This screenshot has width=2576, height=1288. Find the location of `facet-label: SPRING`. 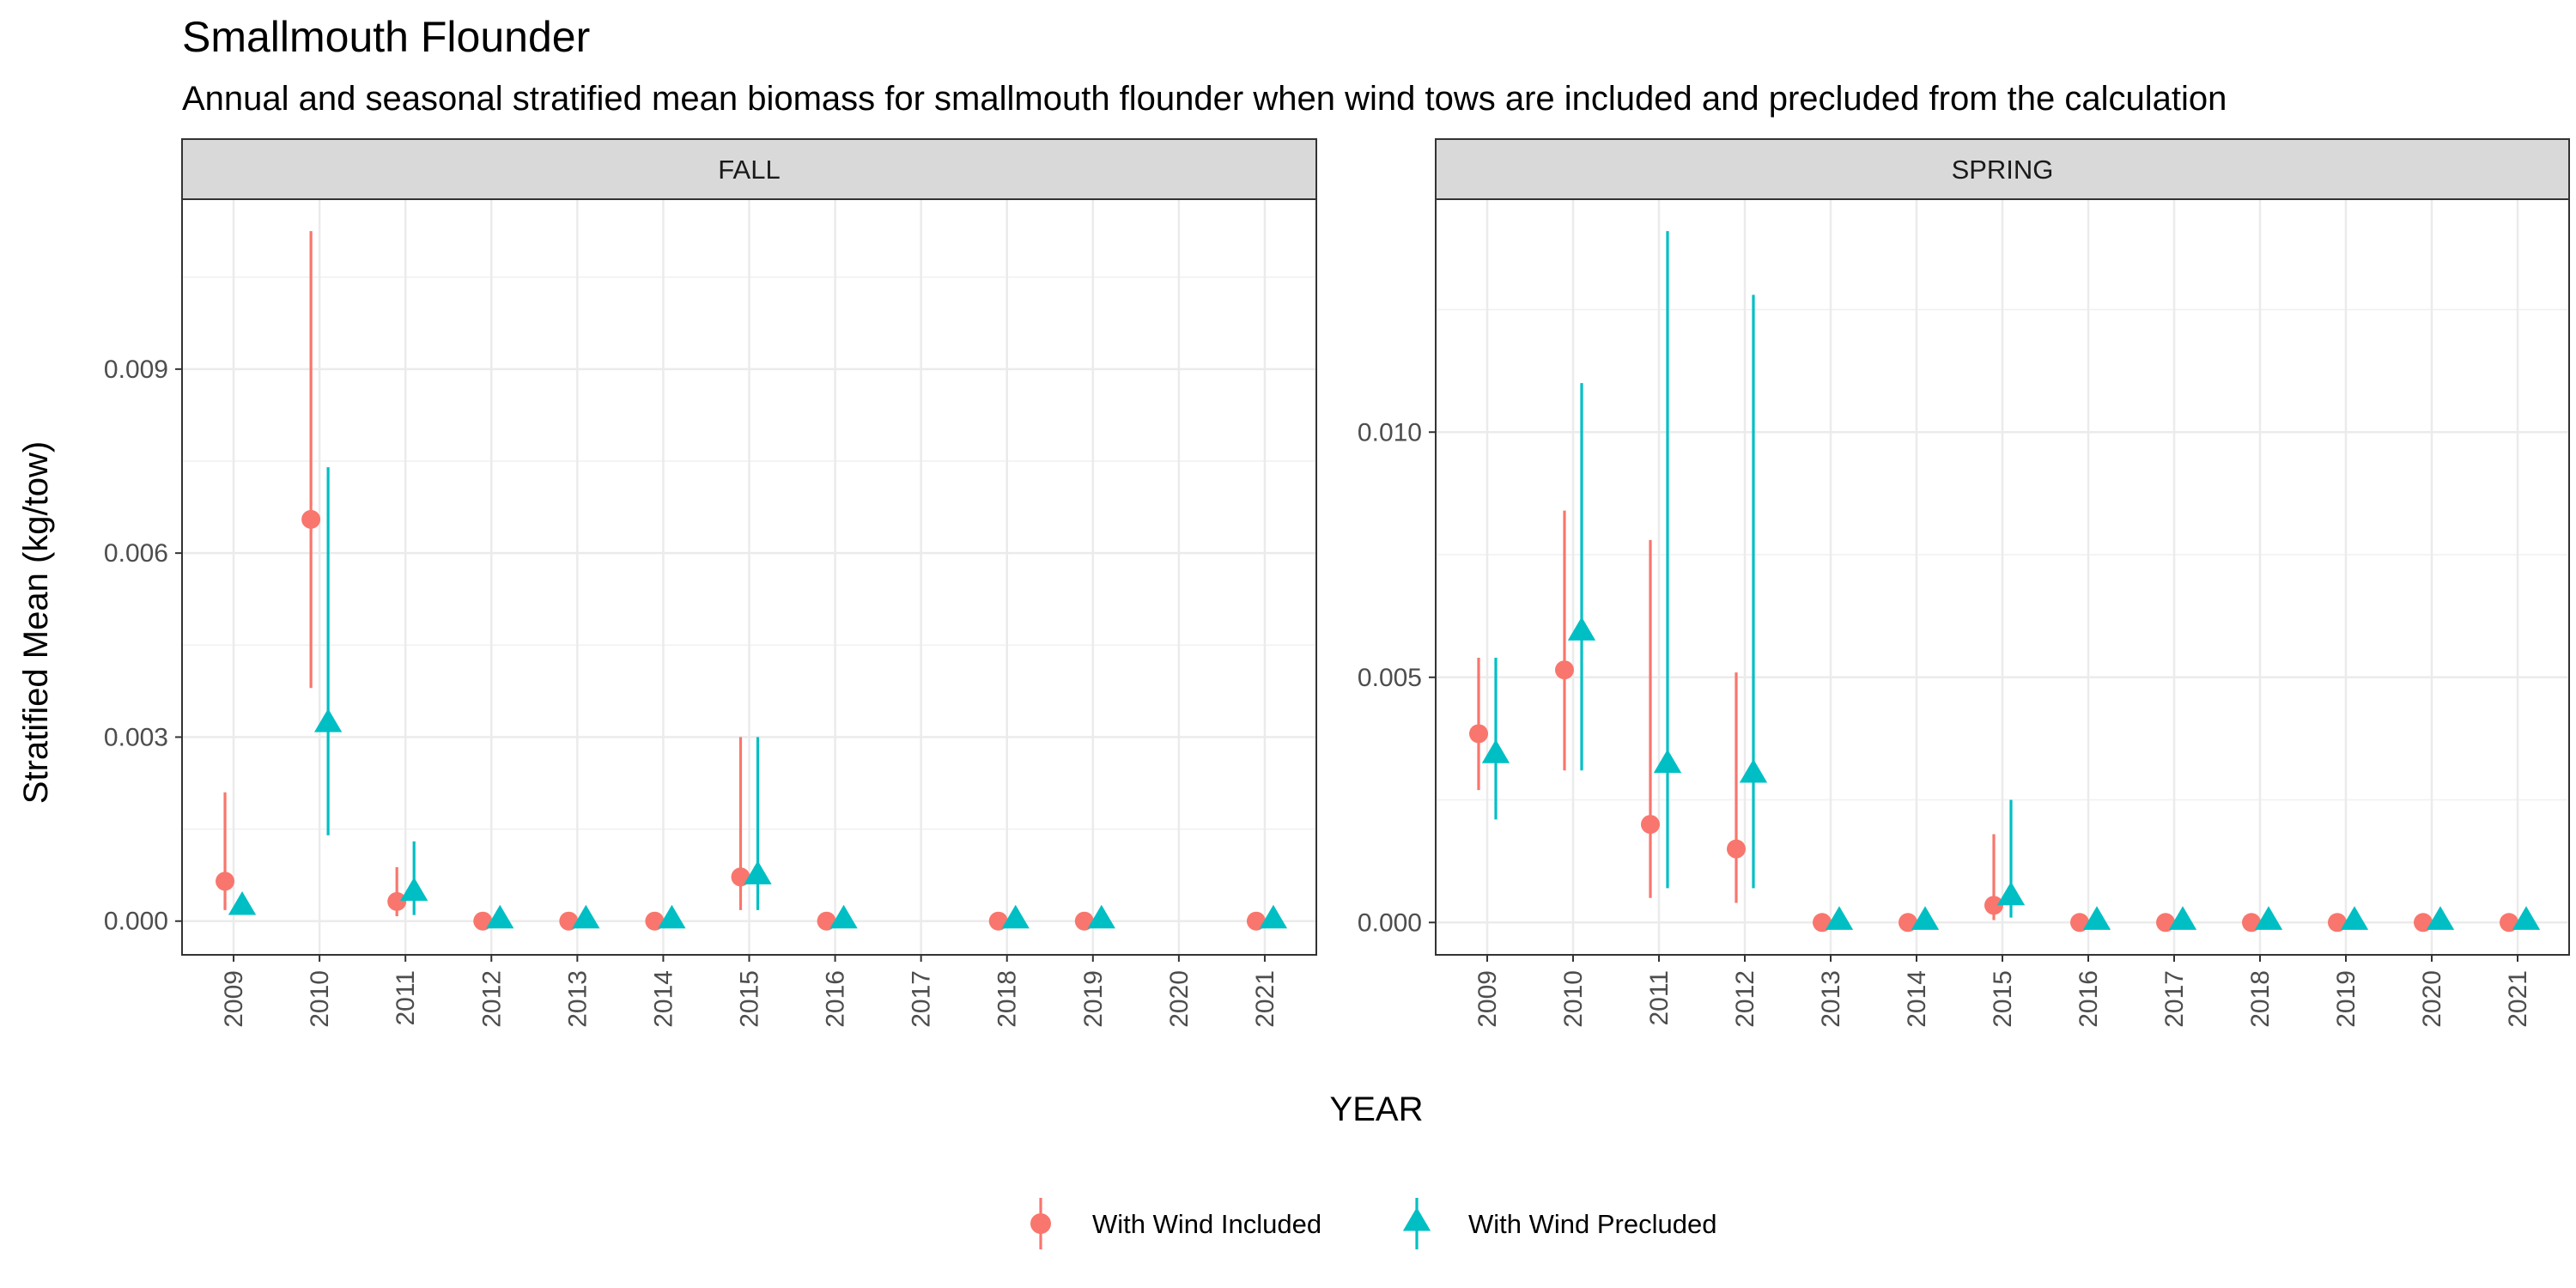

facet-label: SPRING is located at coordinates (2003, 170).